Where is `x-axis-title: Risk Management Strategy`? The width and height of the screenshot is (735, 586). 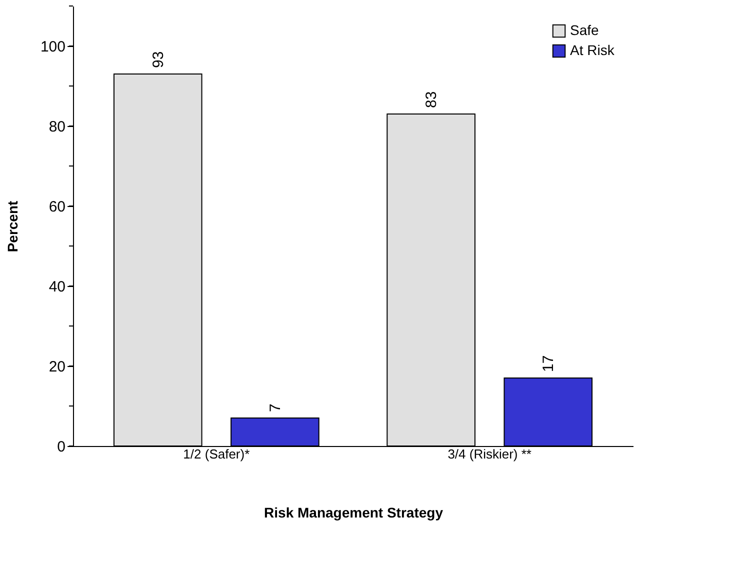
x-axis-title: Risk Management Strategy is located at coordinates (354, 512).